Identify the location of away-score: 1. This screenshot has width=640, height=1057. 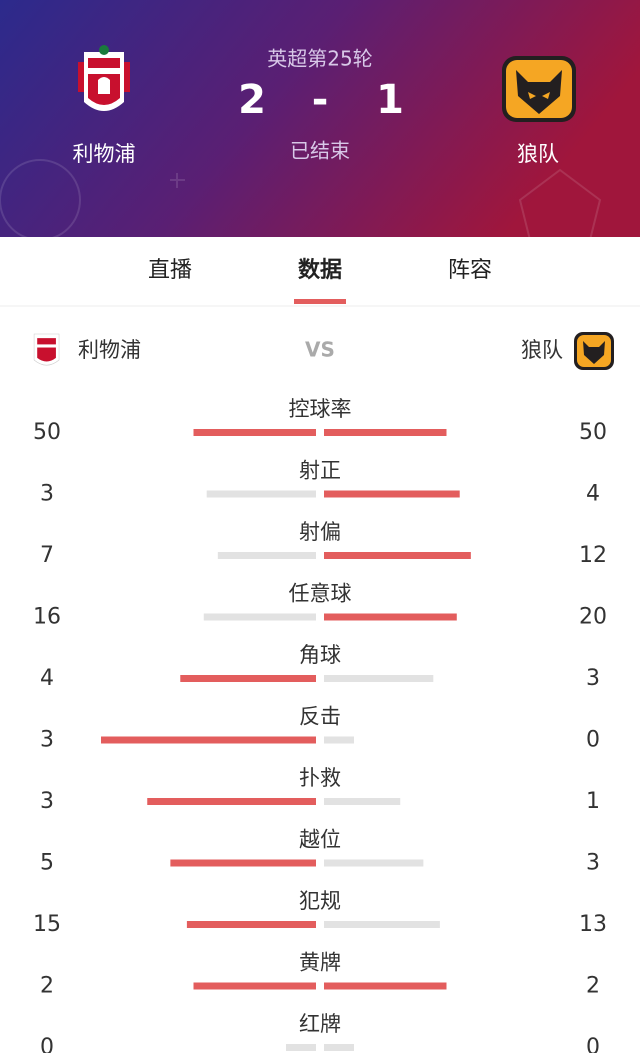
(390, 100).